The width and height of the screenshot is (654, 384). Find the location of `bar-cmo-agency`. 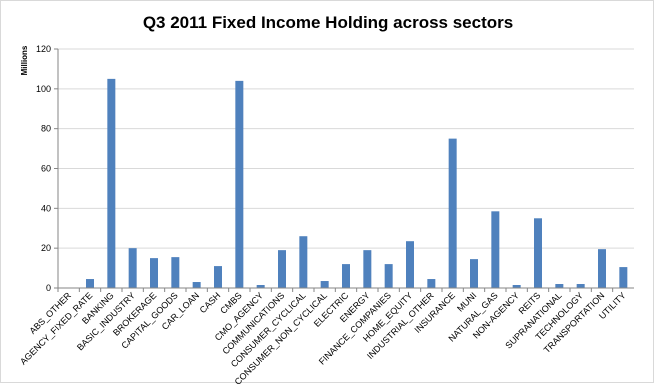

bar-cmo-agency is located at coordinates (260, 286).